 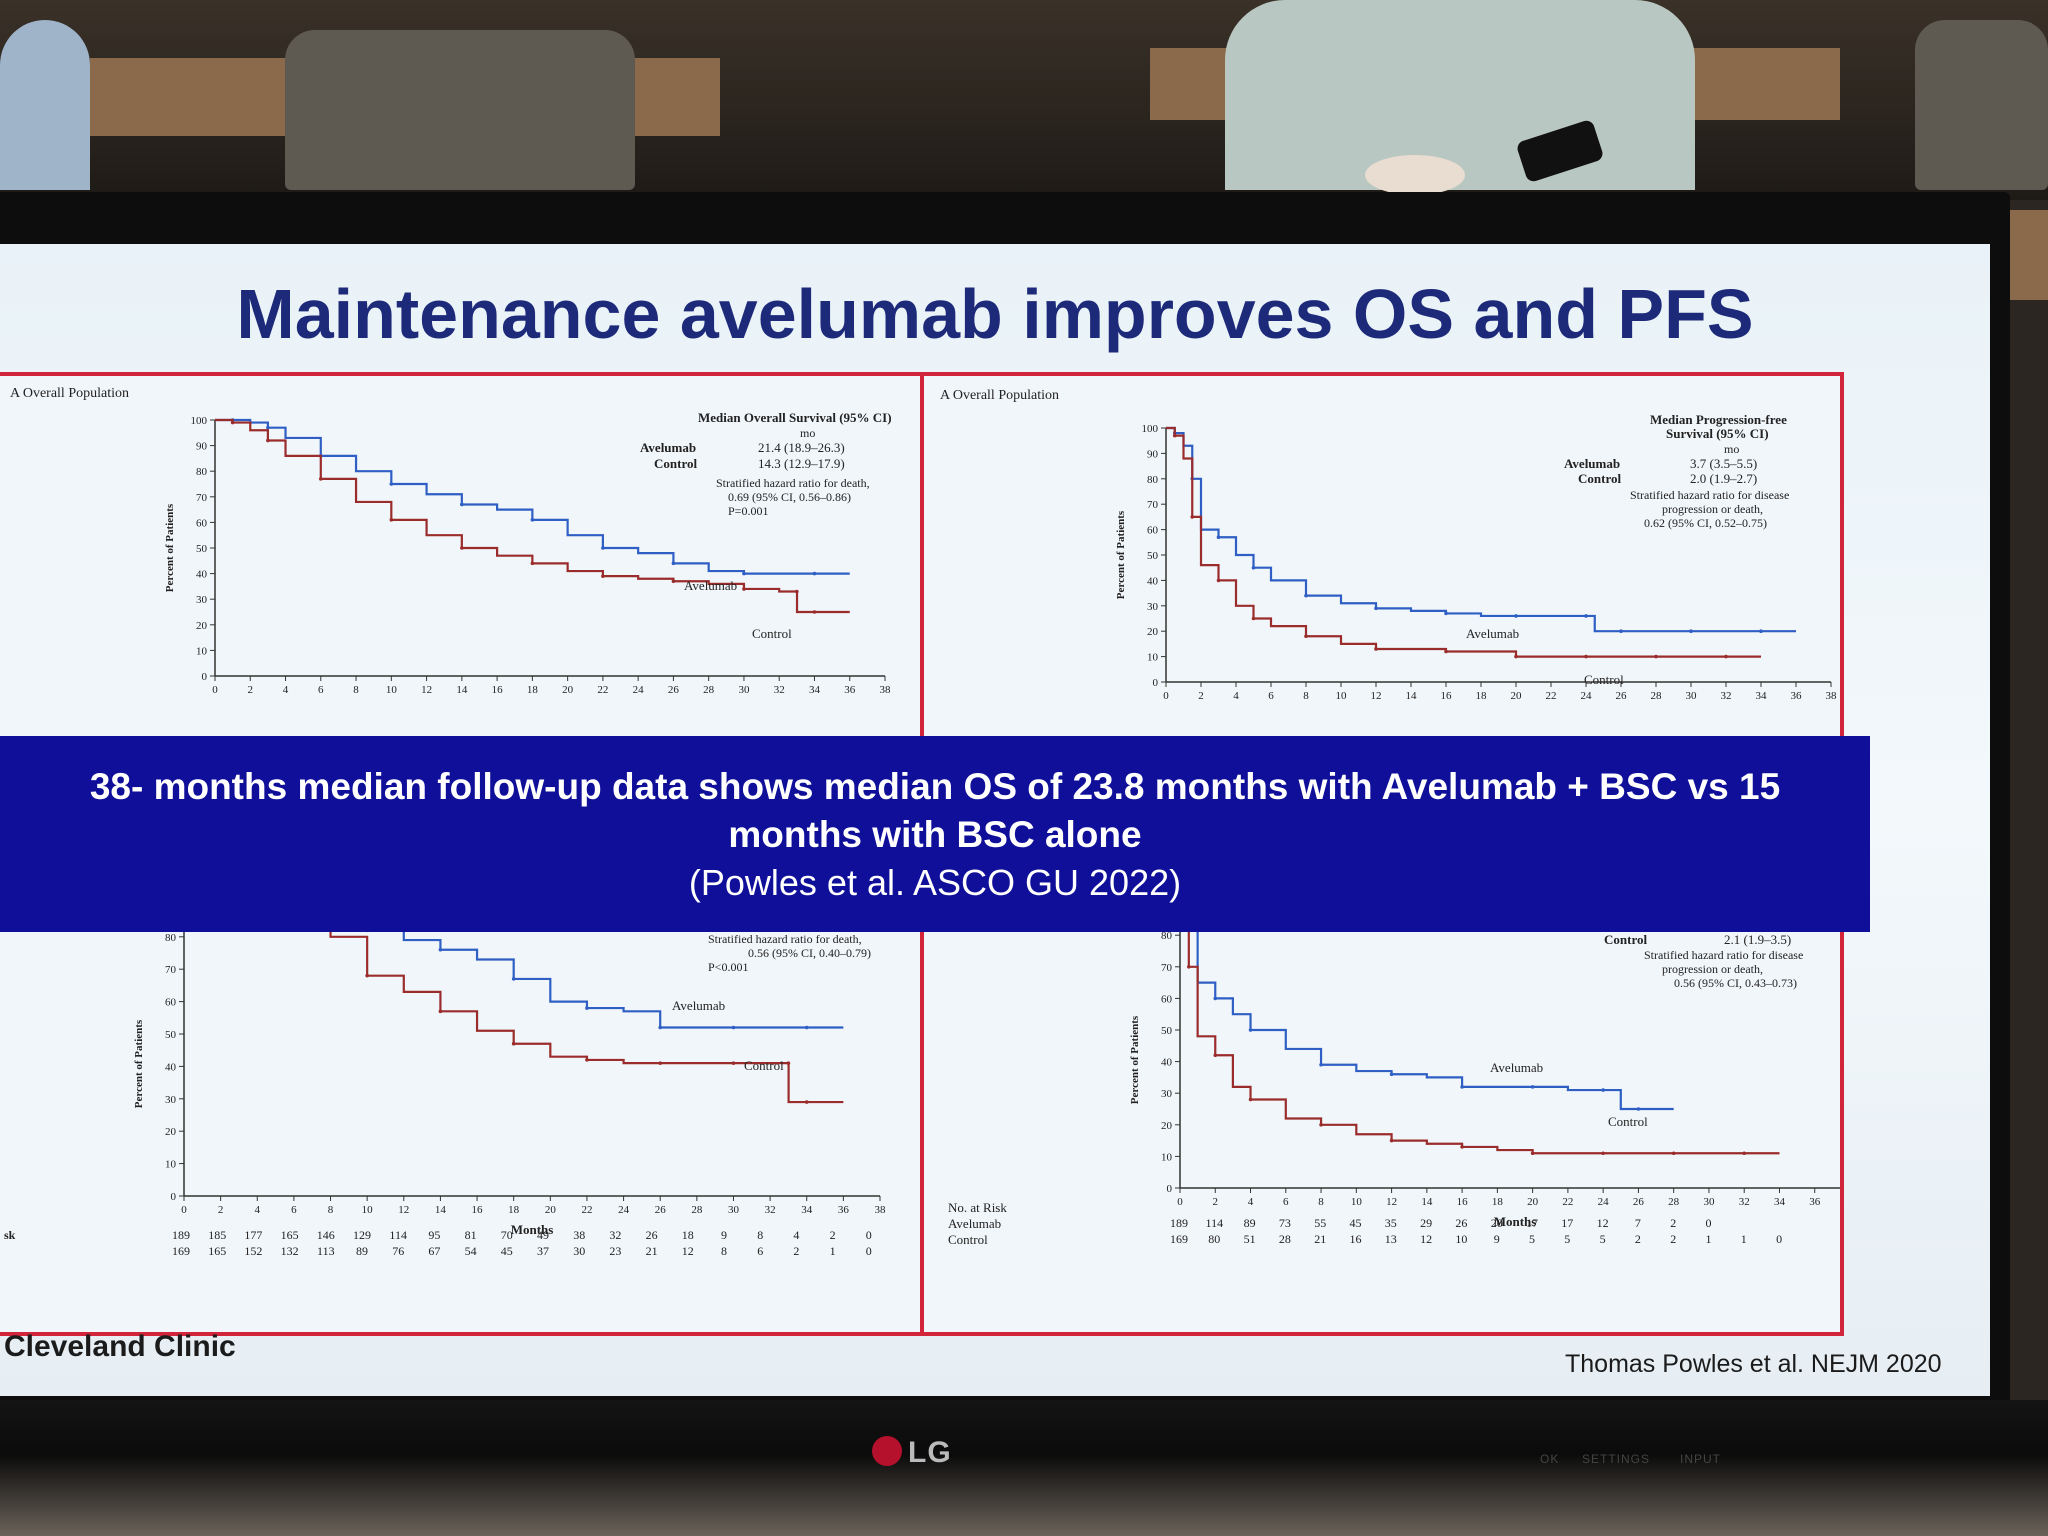 I want to click on monitor-button-ok: OK, so click(x=1550, y=1459).